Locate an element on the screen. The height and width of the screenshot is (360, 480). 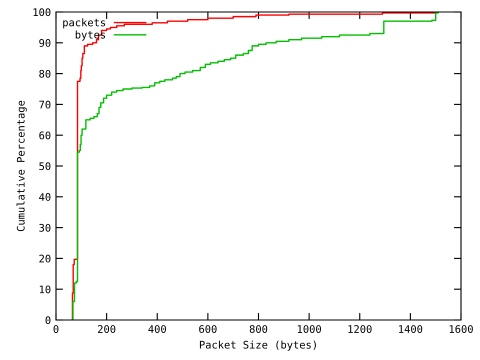
x-tick-label: 1000 is located at coordinates (309, 329).